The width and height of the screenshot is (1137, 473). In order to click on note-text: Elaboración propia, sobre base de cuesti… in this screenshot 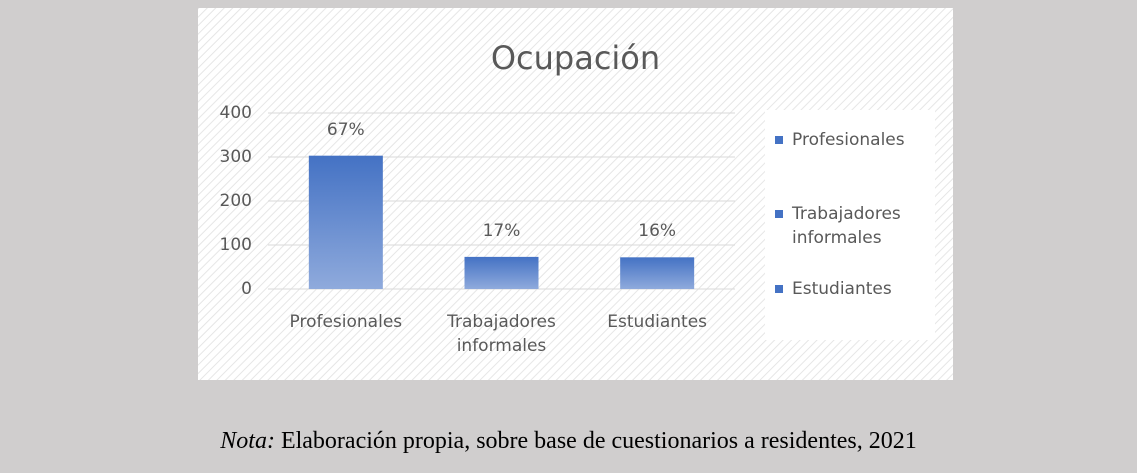, I will do `click(598, 441)`.